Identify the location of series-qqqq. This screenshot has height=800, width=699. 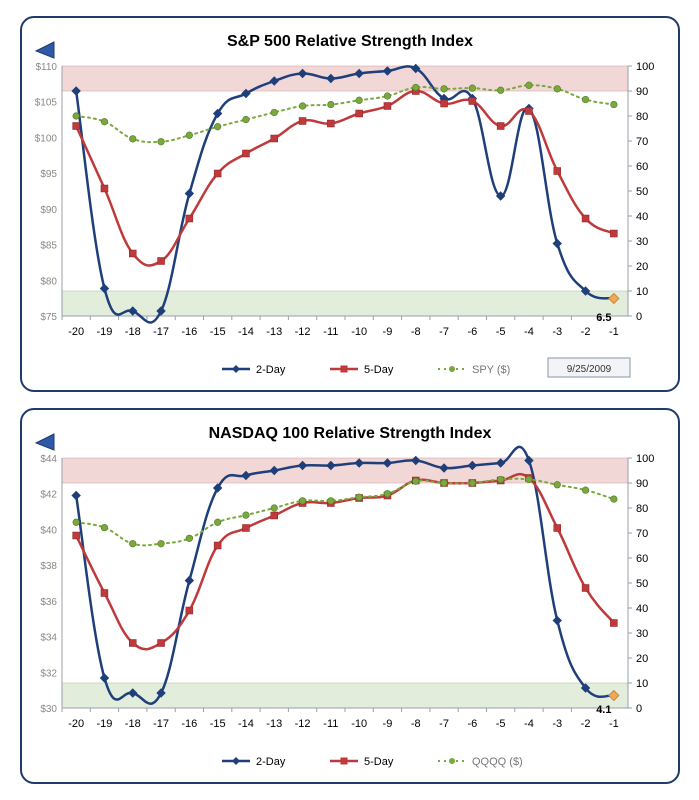
(345, 511).